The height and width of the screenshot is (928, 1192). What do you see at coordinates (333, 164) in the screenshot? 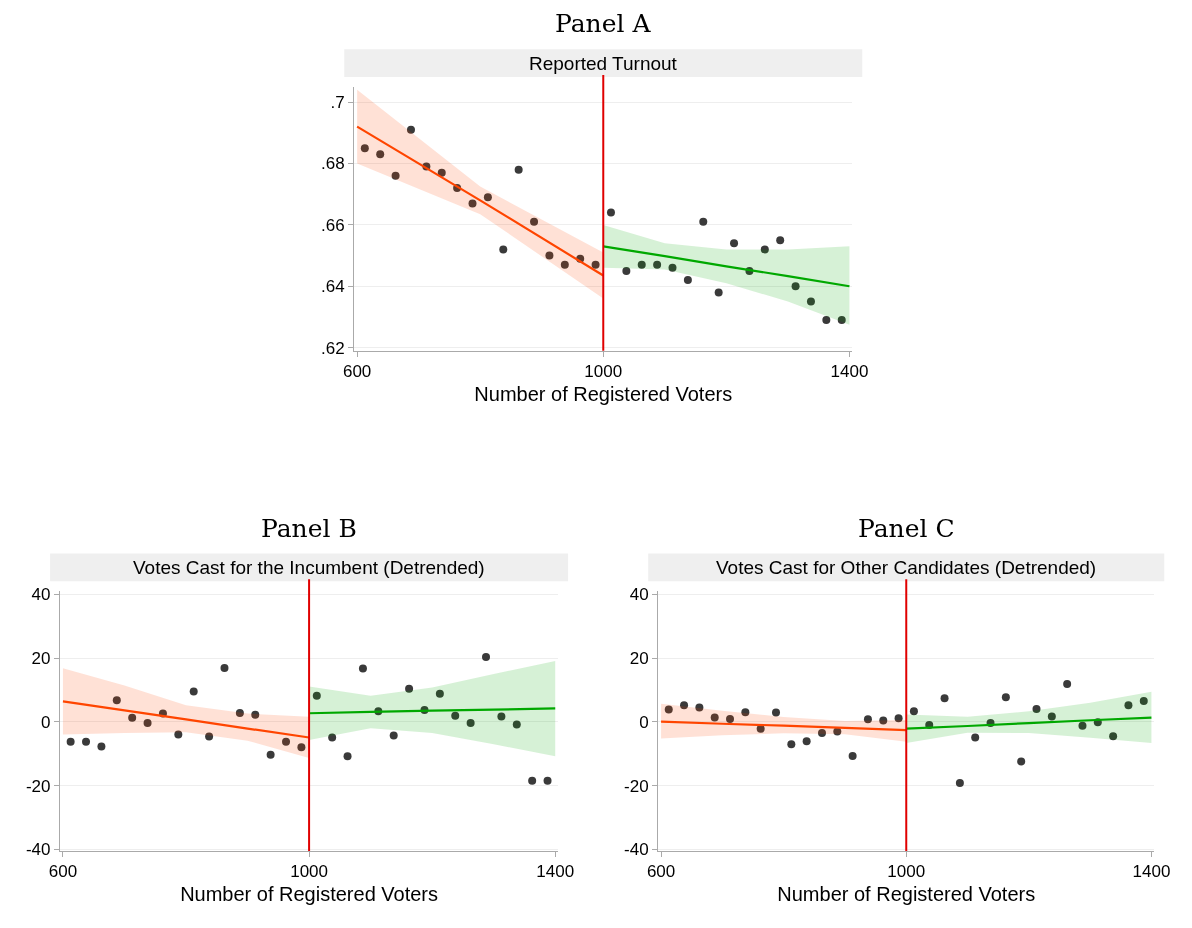
I see `y-tick-label: .68` at bounding box center [333, 164].